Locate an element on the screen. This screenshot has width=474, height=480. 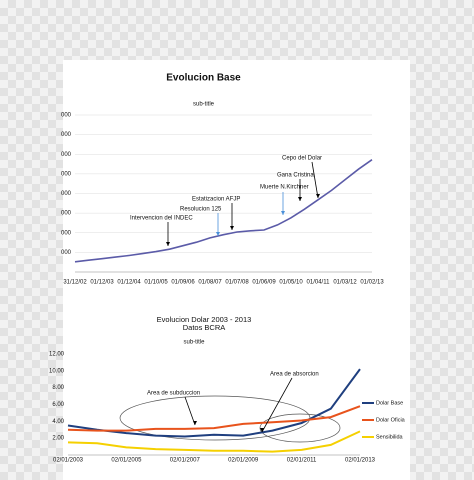
chart-title: Evolucion Dolar 2003 - 2013 is located at coordinates (204, 319).